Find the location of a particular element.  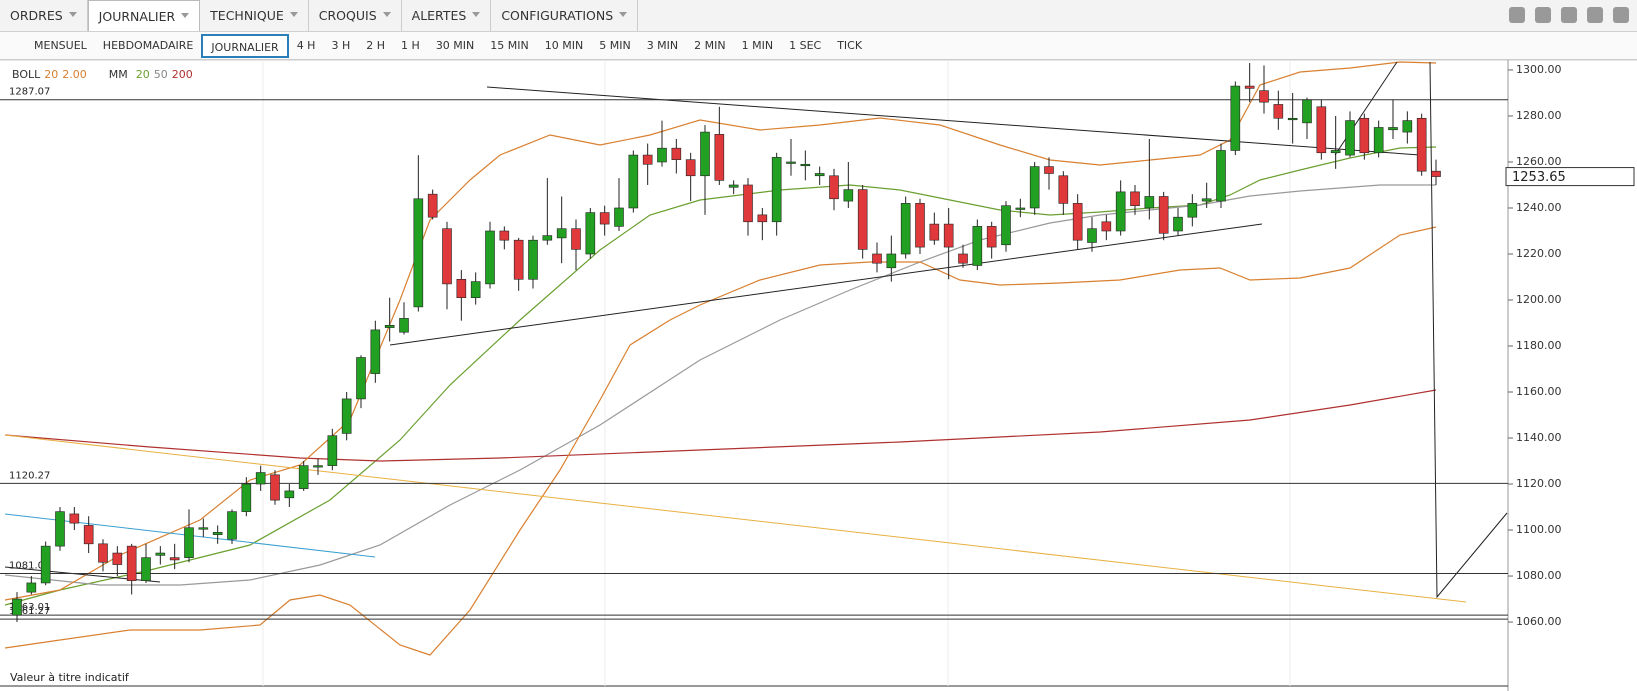

indicator-param: 20 is located at coordinates (51, 74).